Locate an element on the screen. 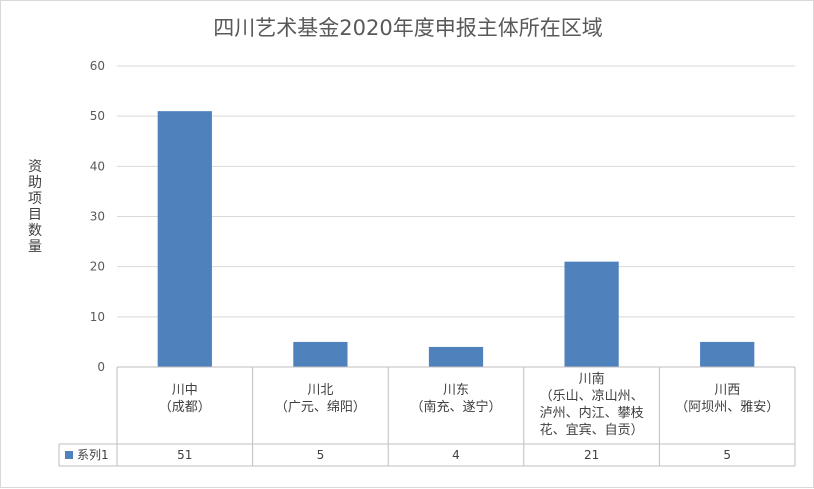 The width and height of the screenshot is (814, 489). category-label-line: 川东 is located at coordinates (456, 390).